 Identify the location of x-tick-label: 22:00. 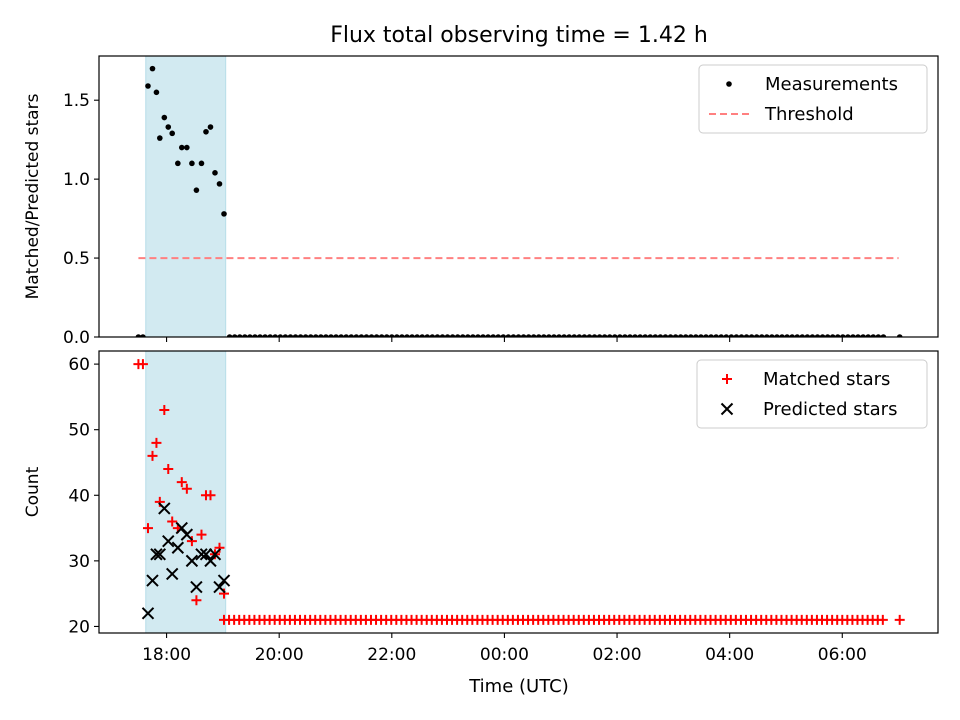
(391, 655).